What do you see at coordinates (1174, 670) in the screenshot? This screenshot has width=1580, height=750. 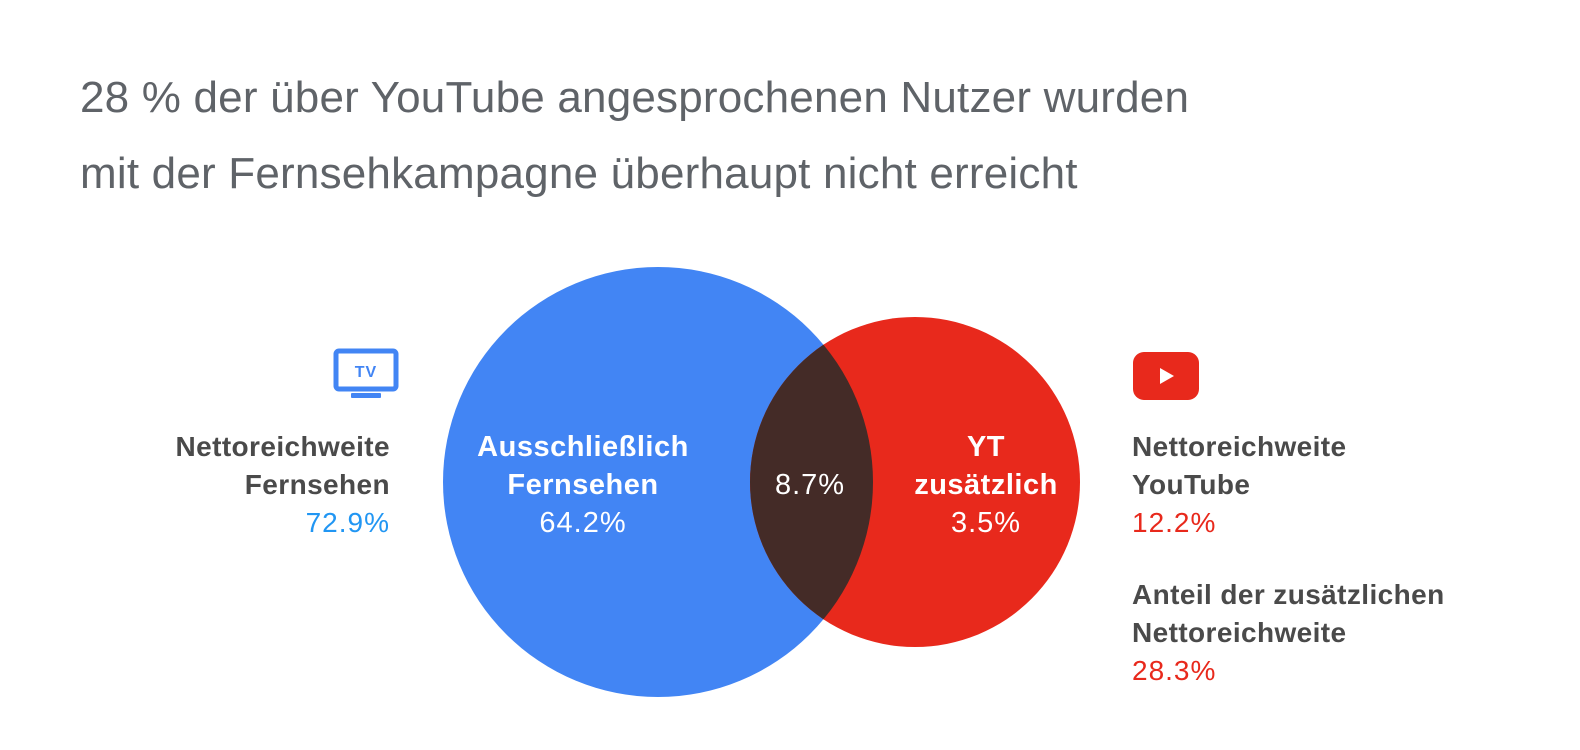 I see `additional-reach-value: 28.3%` at bounding box center [1174, 670].